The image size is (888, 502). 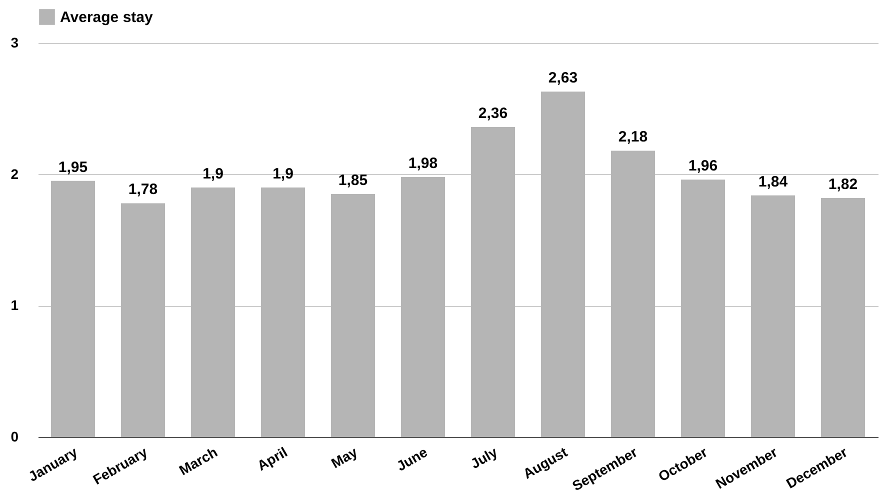 What do you see at coordinates (14, 174) in the screenshot?
I see `y-tick-label: 2` at bounding box center [14, 174].